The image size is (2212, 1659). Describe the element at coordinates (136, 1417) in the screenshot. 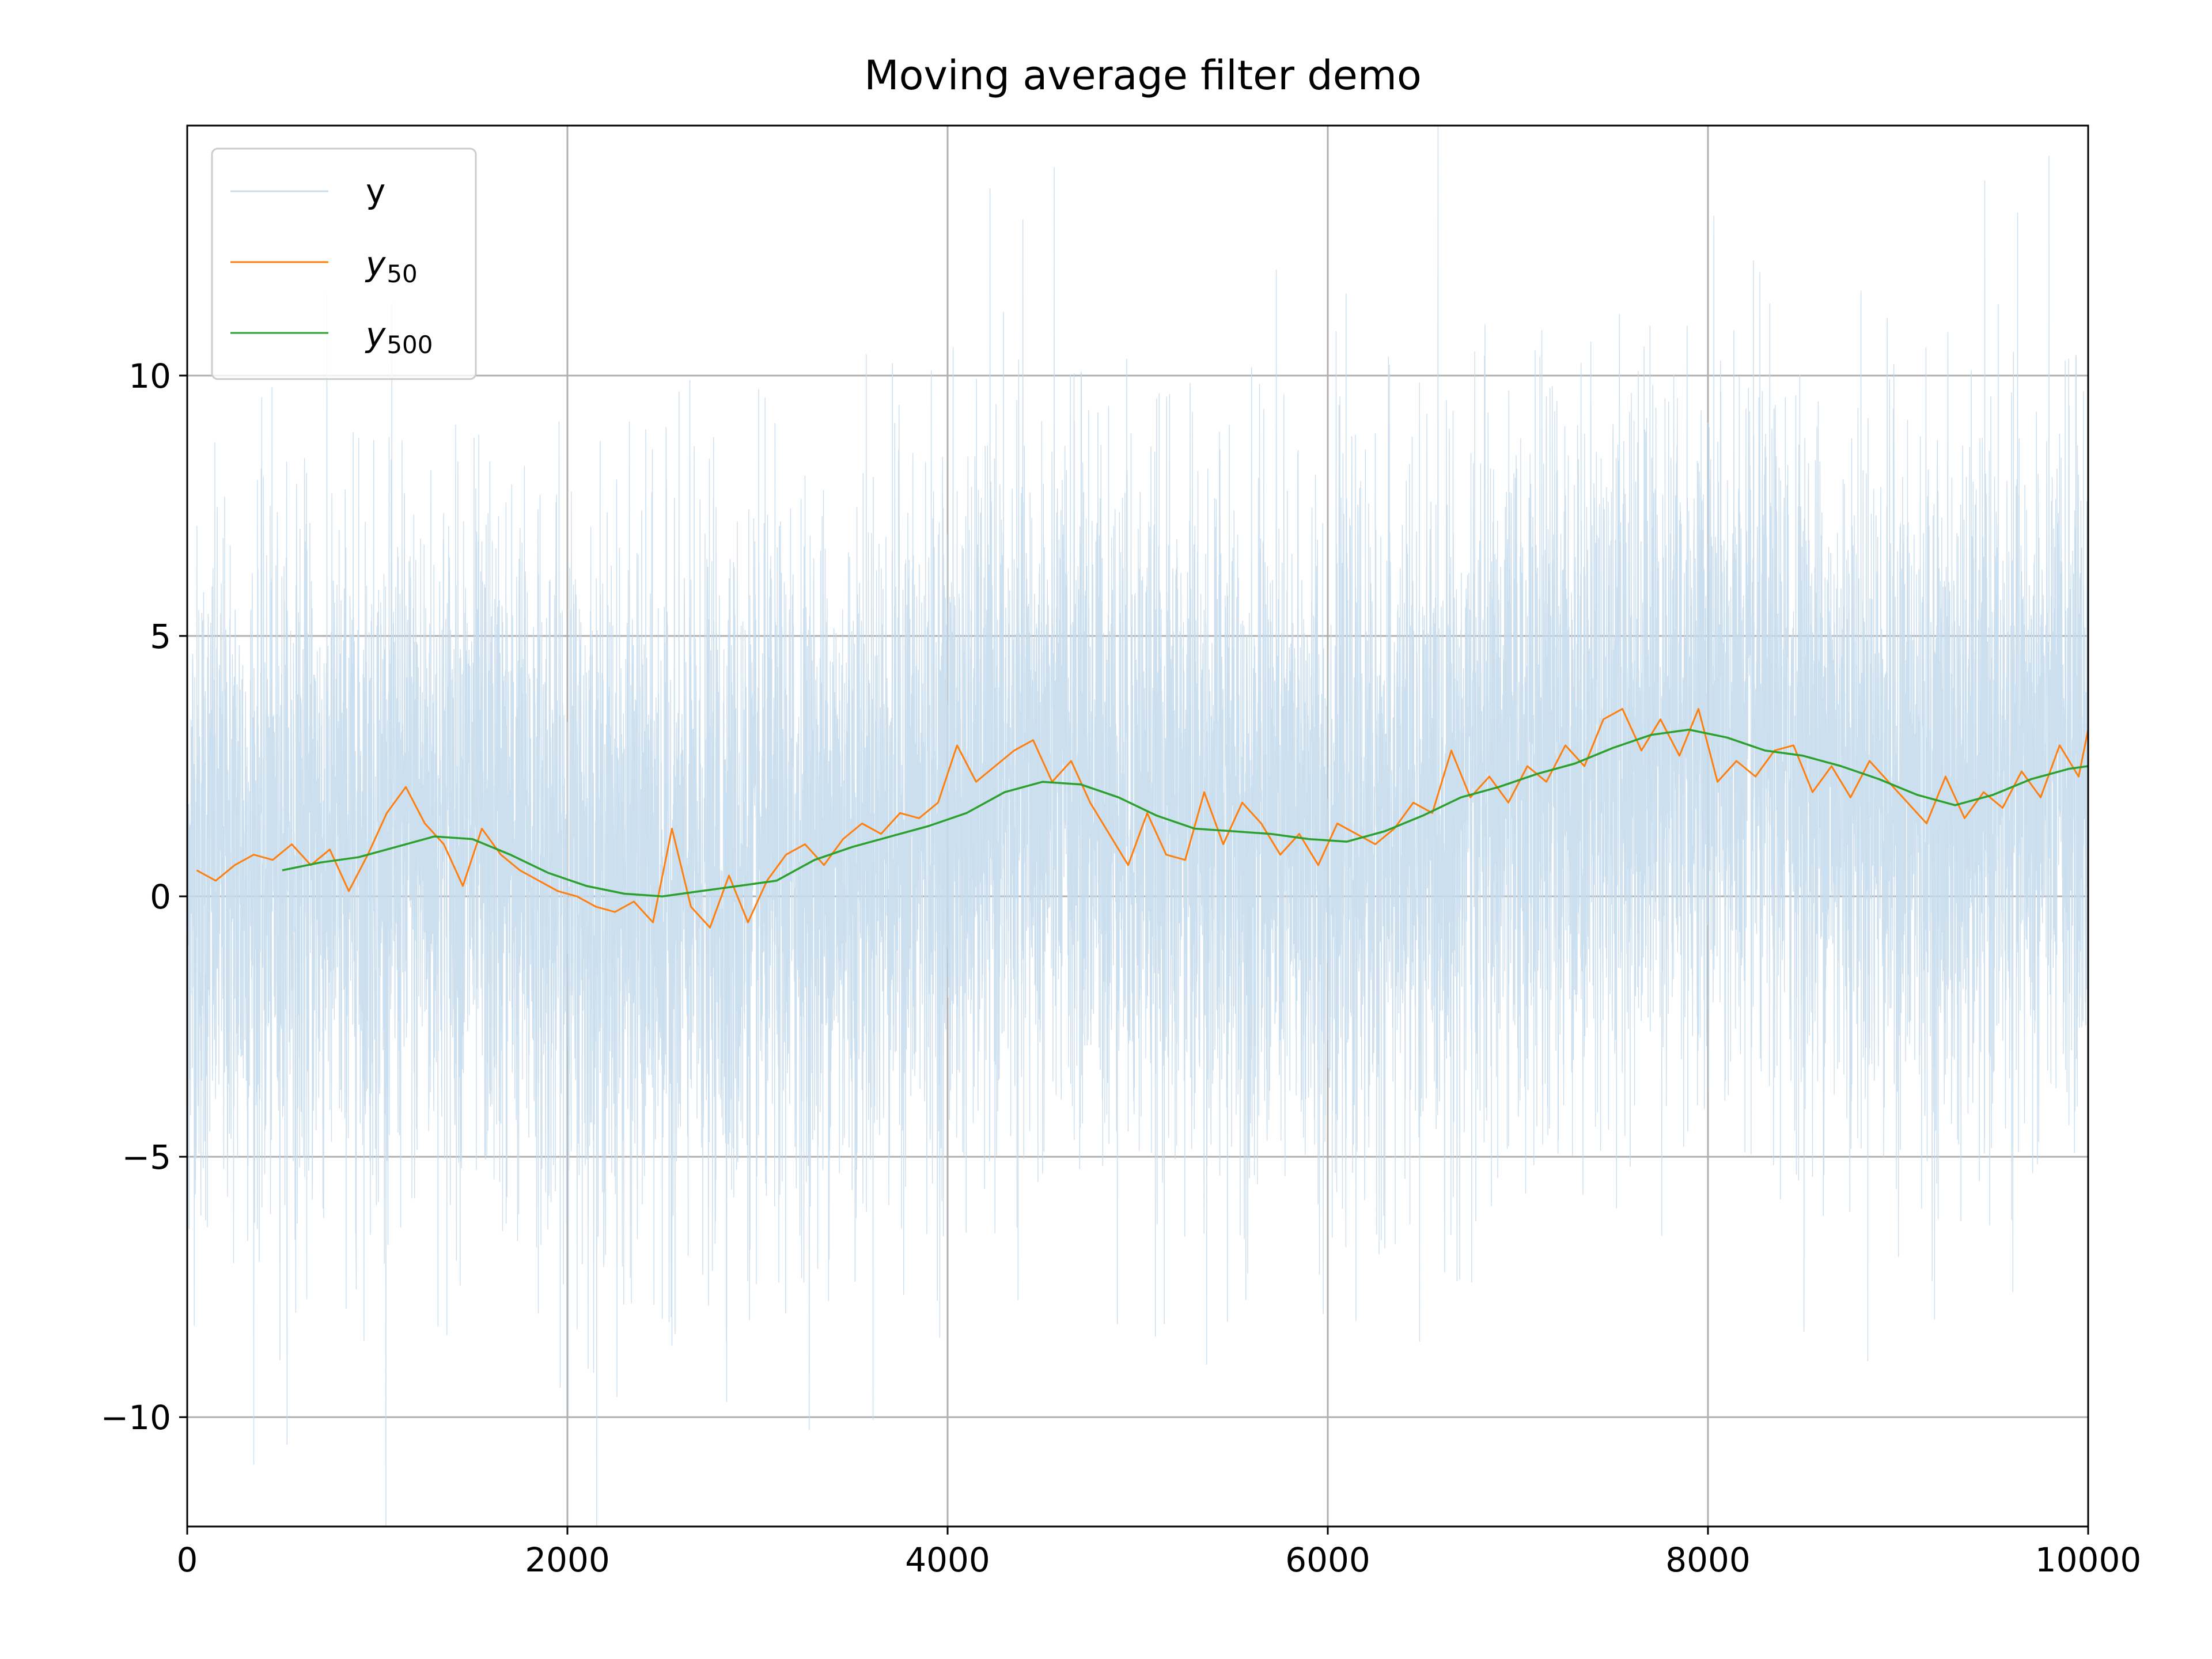

I see `y-tick-label--10: −10` at that location.